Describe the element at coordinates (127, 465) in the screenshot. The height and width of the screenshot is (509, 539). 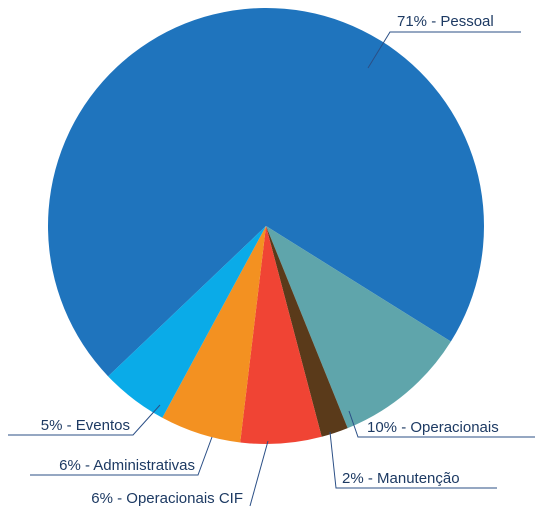
I see `slice-label: 6% - Administrativas` at that location.